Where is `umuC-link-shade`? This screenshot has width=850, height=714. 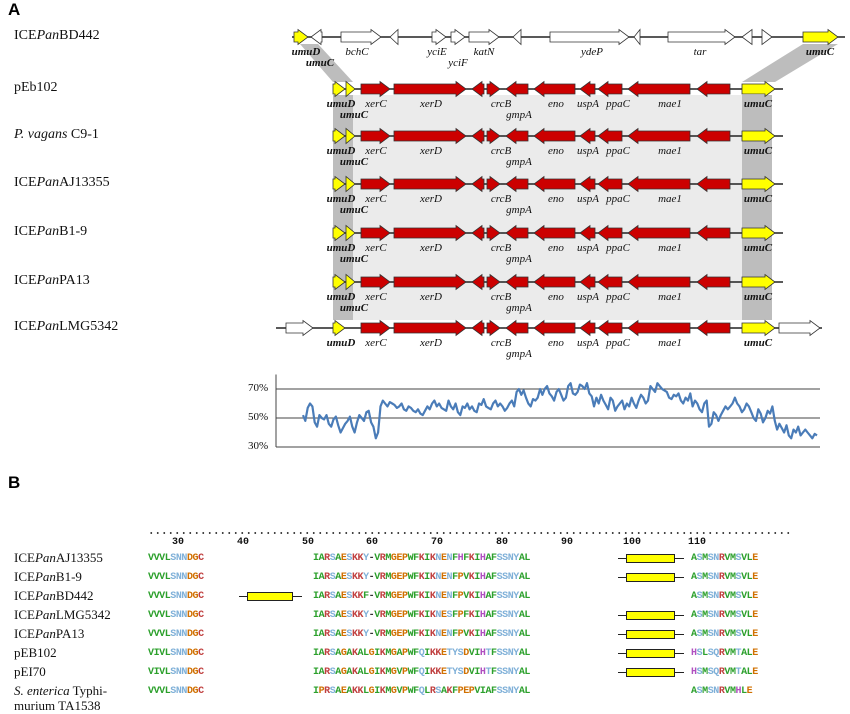 umuC-link-shade is located at coordinates (790, 63).